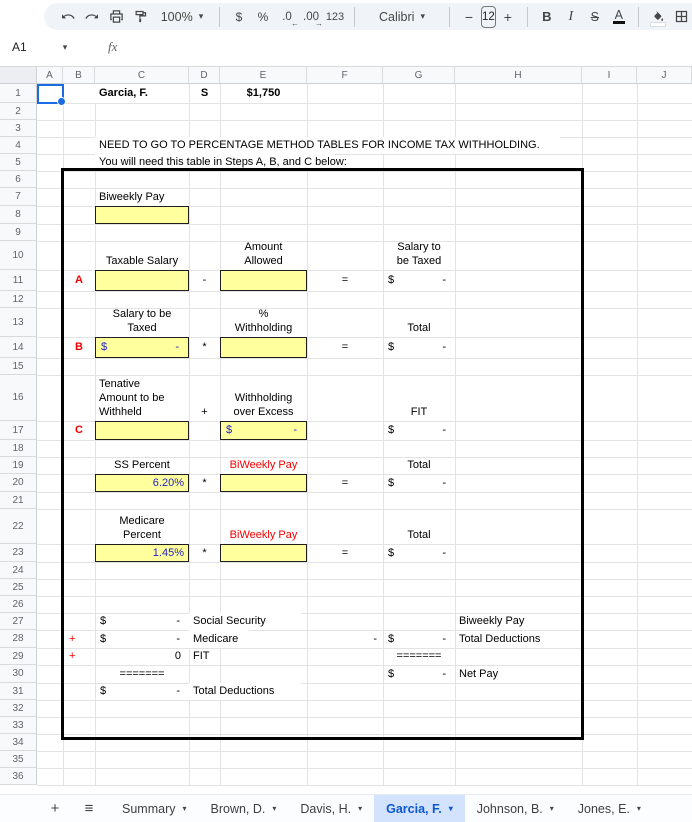 The width and height of the screenshot is (692, 822). What do you see at coordinates (89, 808) in the screenshot?
I see `all-sheets-button: ≡` at bounding box center [89, 808].